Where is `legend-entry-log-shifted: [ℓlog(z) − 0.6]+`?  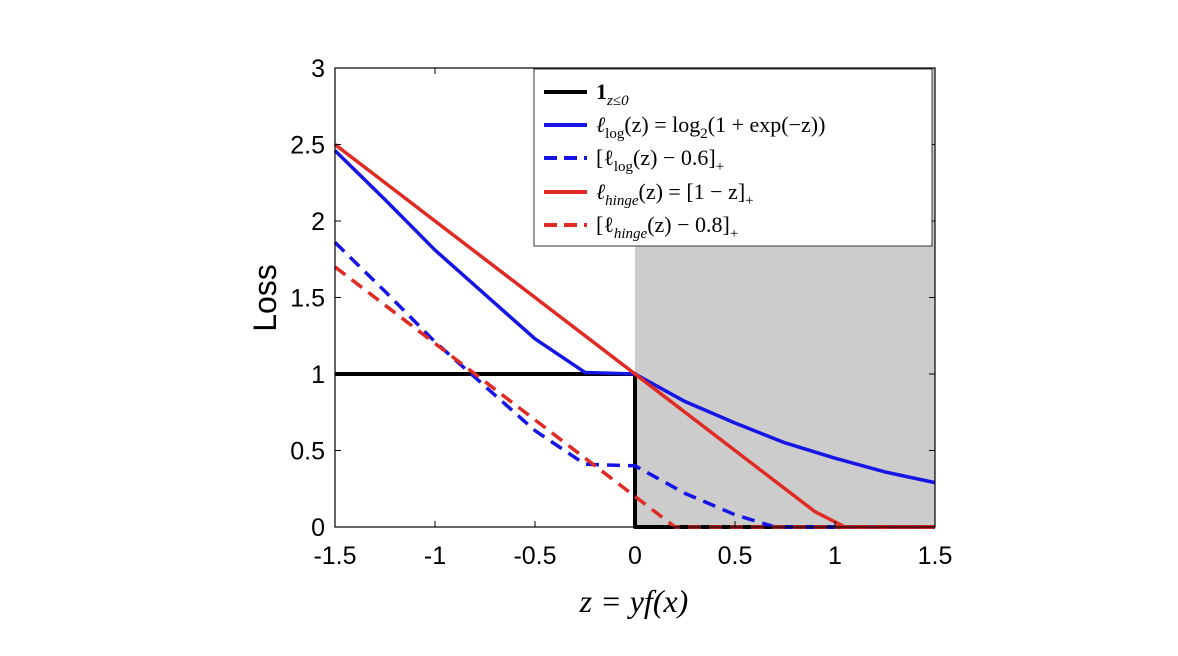
legend-entry-log-shifted: [ℓlog(z) − 0.6]+ is located at coordinates (660, 160).